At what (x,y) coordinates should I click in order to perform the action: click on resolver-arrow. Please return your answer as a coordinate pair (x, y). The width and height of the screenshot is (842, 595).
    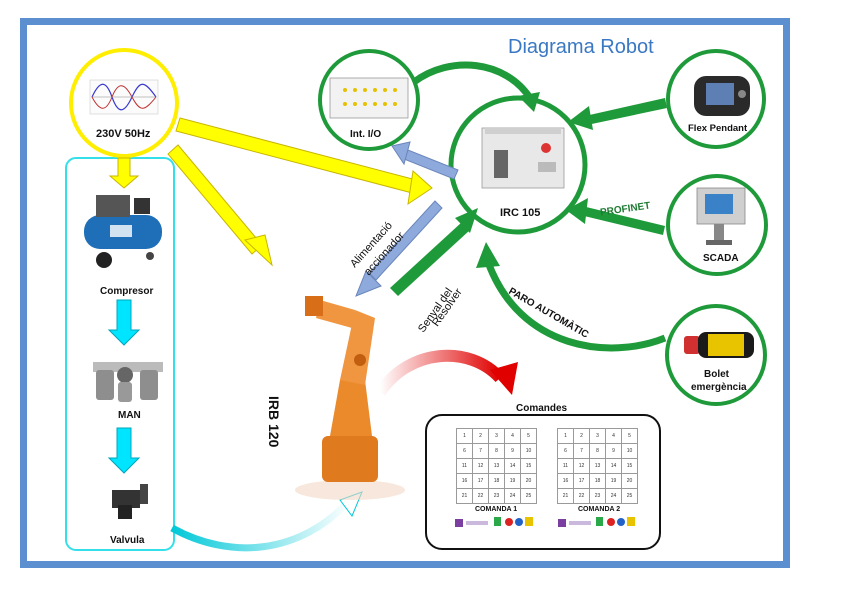
    Looking at the image, I should click on (430, 259).